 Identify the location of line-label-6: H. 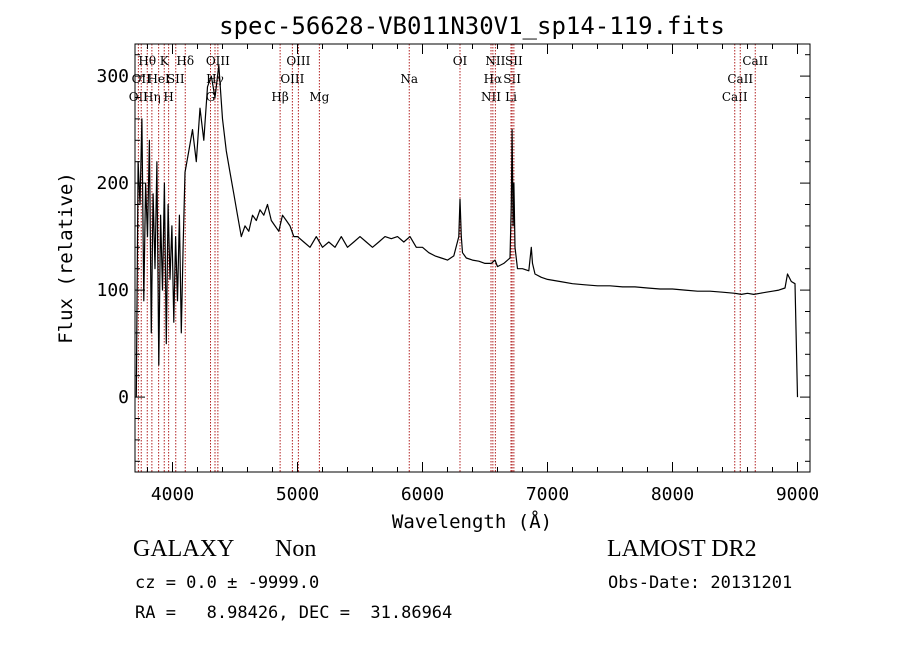
(168, 97).